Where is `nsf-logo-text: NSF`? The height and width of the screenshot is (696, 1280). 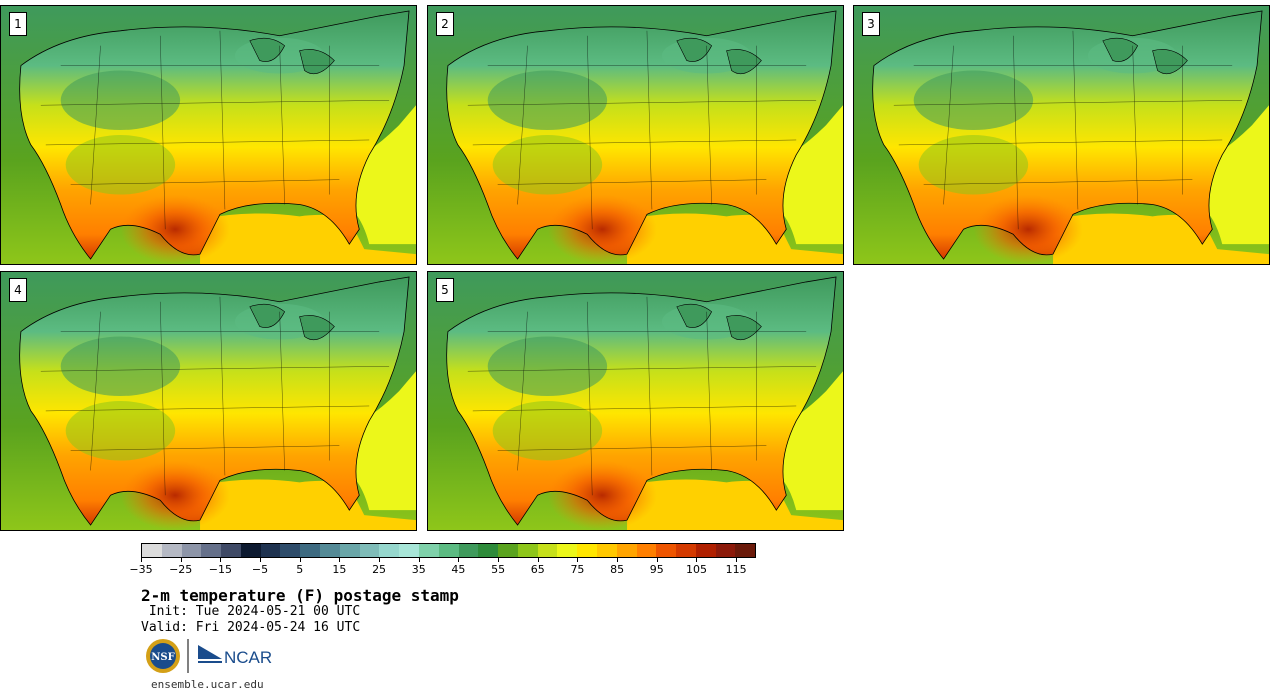 nsf-logo-text: NSF is located at coordinates (162, 657).